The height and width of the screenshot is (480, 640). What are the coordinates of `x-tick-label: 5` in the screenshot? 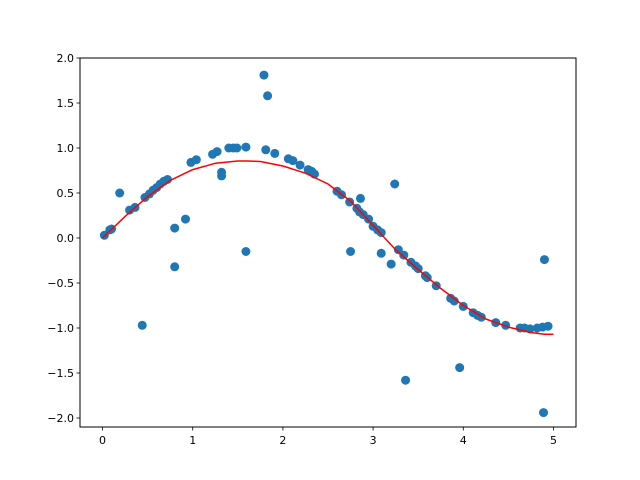 It's located at (553, 440).